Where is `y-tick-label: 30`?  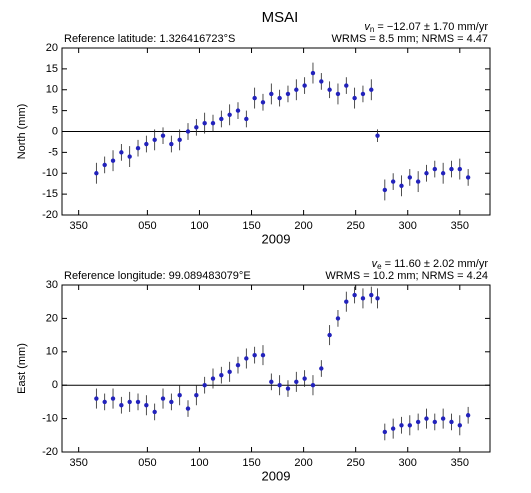
y-tick-label: 30 is located at coordinates (52, 285).